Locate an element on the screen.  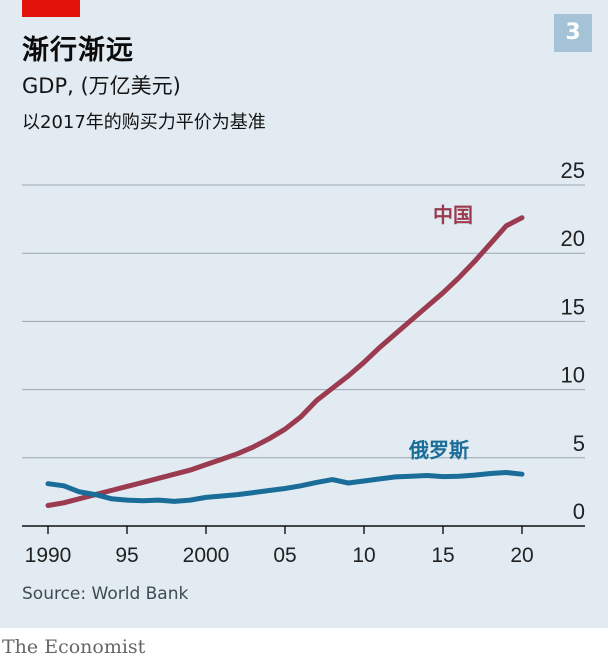
economist-logo-text: The Economist is located at coordinates (74, 647).